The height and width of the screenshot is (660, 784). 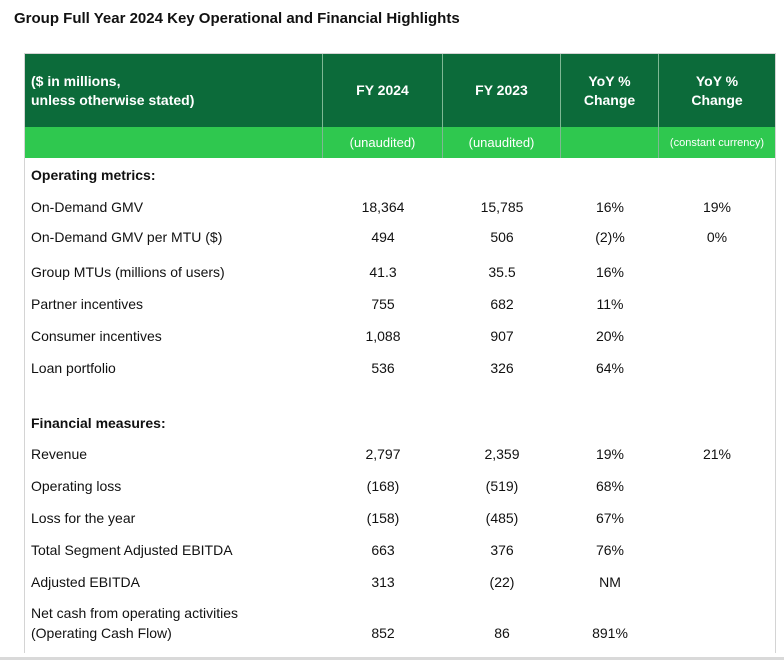 I want to click on cell-fy2023: (485), so click(x=502, y=518).